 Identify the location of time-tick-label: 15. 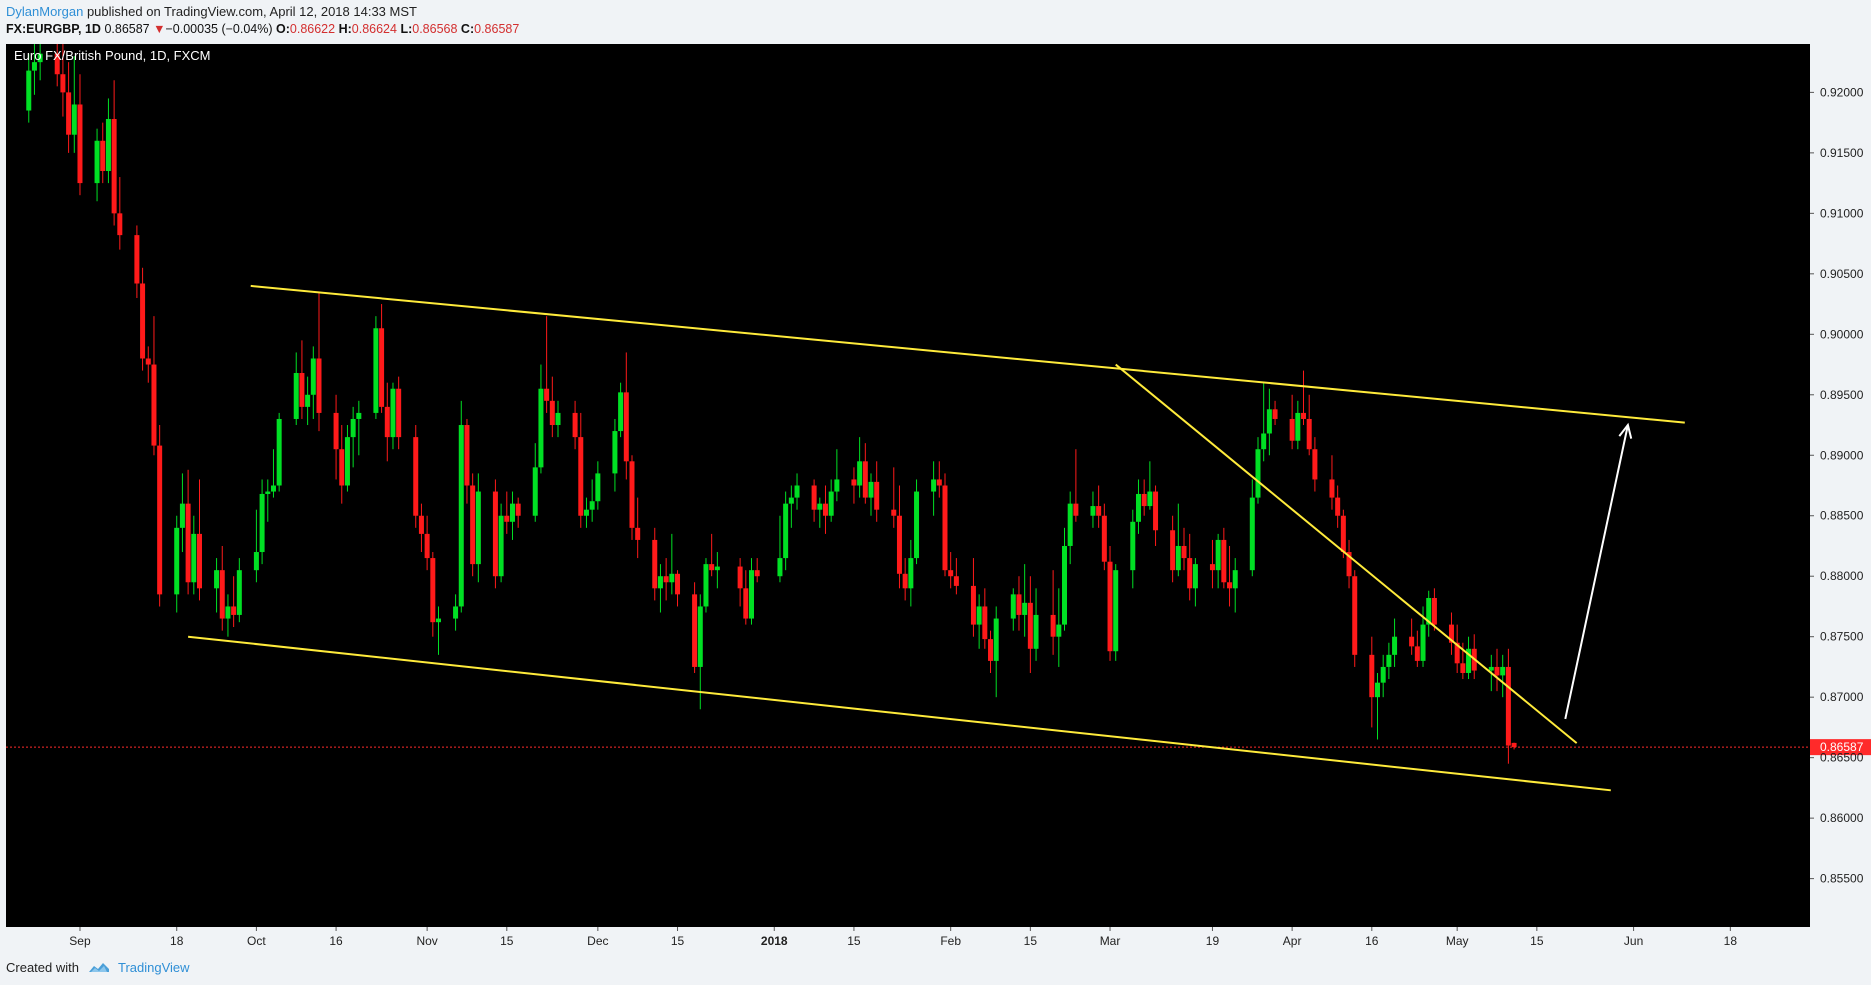
(507, 941).